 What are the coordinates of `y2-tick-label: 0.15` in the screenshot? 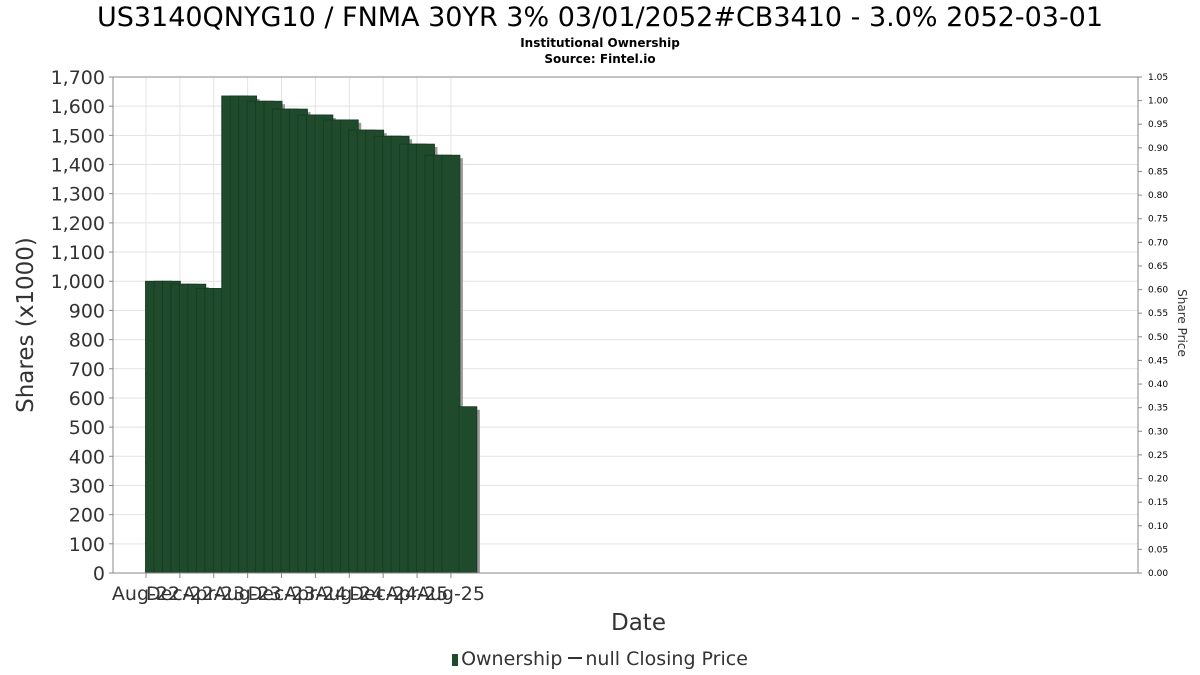 It's located at (1158, 503).